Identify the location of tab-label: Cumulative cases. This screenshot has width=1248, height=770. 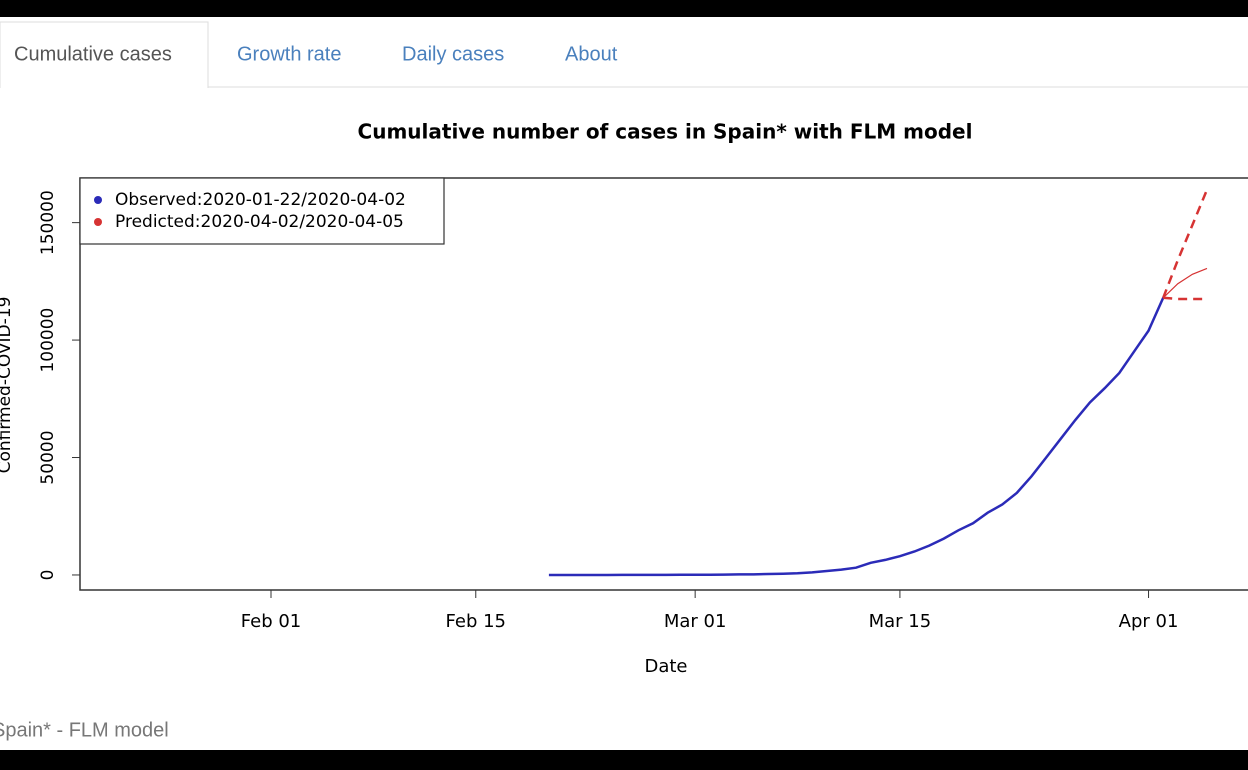
(93, 54).